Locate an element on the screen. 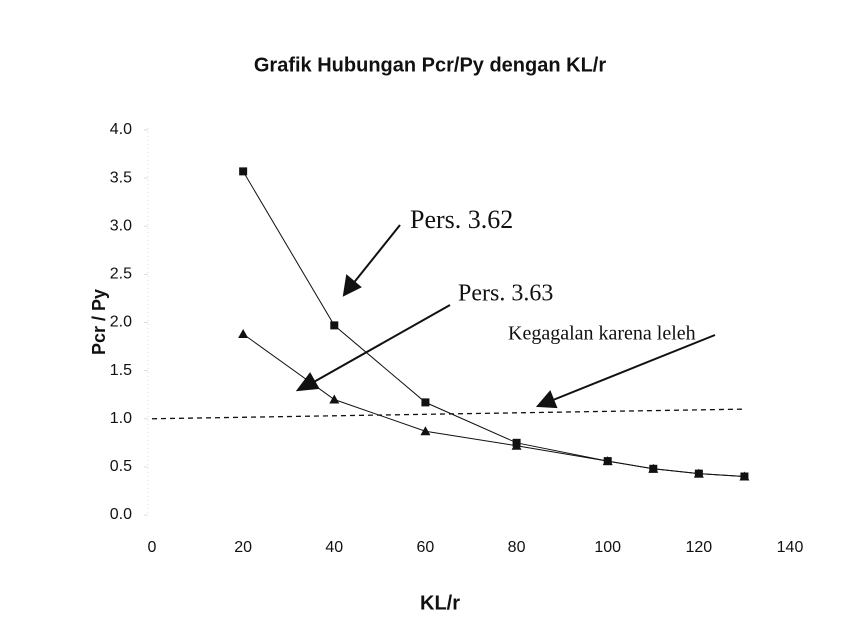 Image resolution: width=847 pixels, height=628 pixels. x-tick-label: 80 is located at coordinates (517, 547).